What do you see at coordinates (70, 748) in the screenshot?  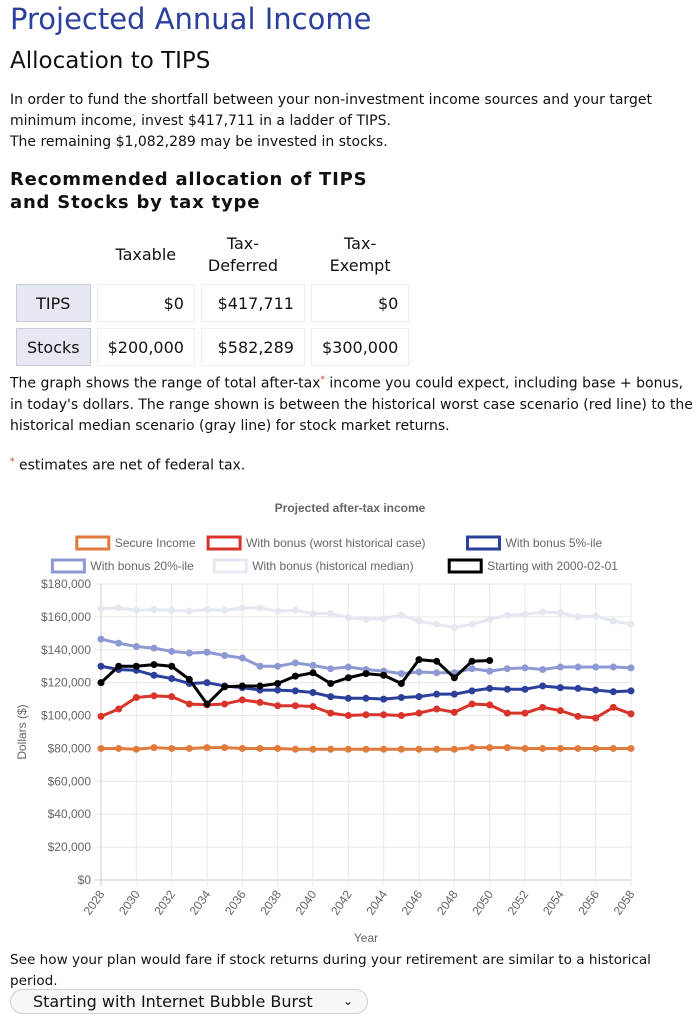 I see `y-tick-label: $80,000` at bounding box center [70, 748].